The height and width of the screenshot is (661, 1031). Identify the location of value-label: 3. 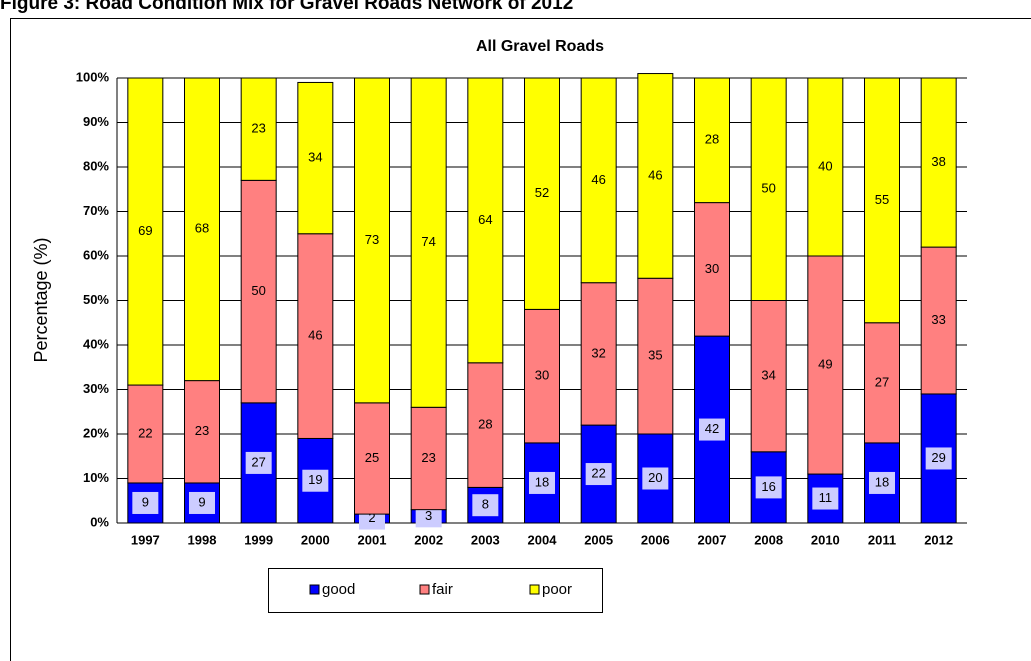
(428, 515).